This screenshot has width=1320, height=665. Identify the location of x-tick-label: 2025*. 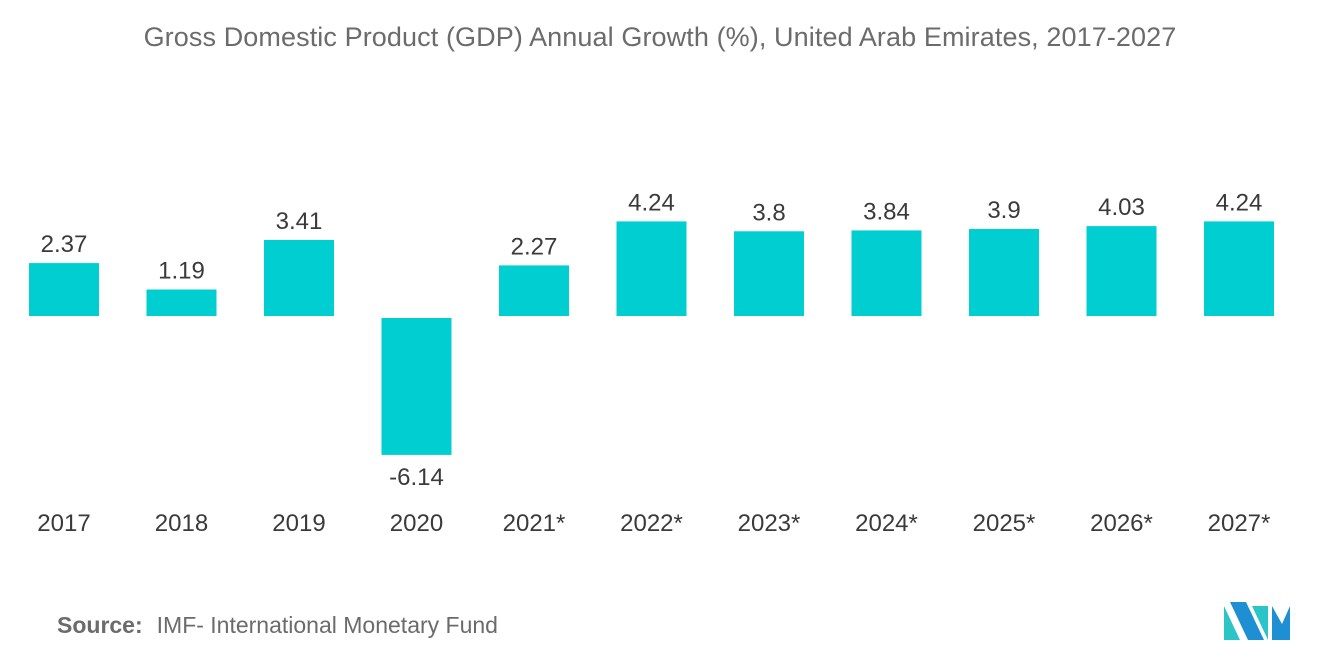
(1004, 523).